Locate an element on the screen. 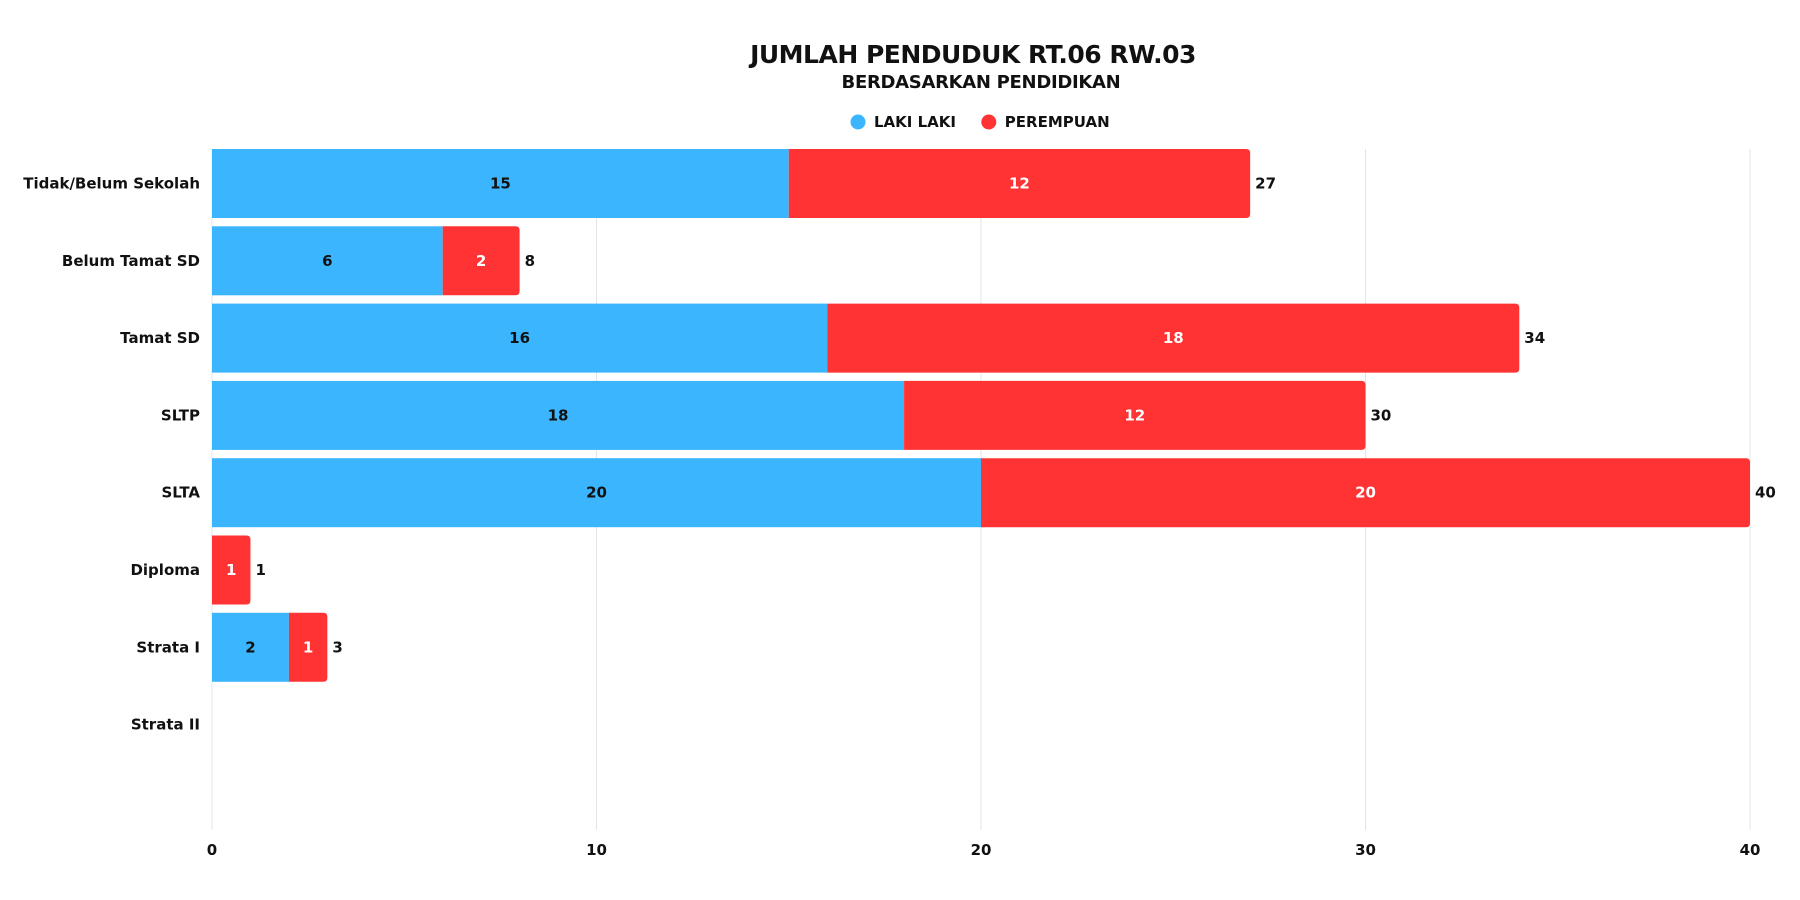  x-tick-label: 40 is located at coordinates (1750, 850).